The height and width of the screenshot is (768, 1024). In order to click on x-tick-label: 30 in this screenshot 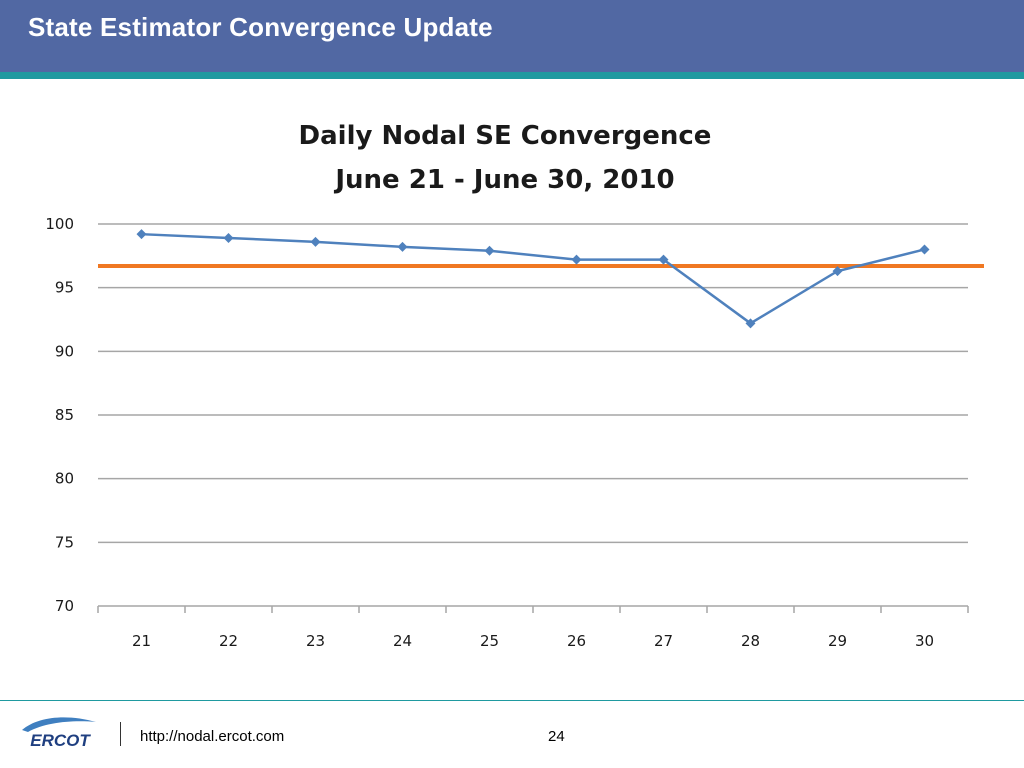, I will do `click(924, 641)`.